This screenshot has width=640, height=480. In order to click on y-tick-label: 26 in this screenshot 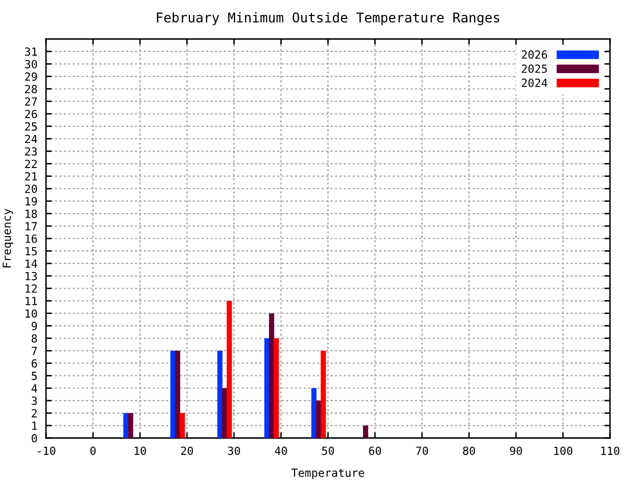, I will do `click(31, 114)`.